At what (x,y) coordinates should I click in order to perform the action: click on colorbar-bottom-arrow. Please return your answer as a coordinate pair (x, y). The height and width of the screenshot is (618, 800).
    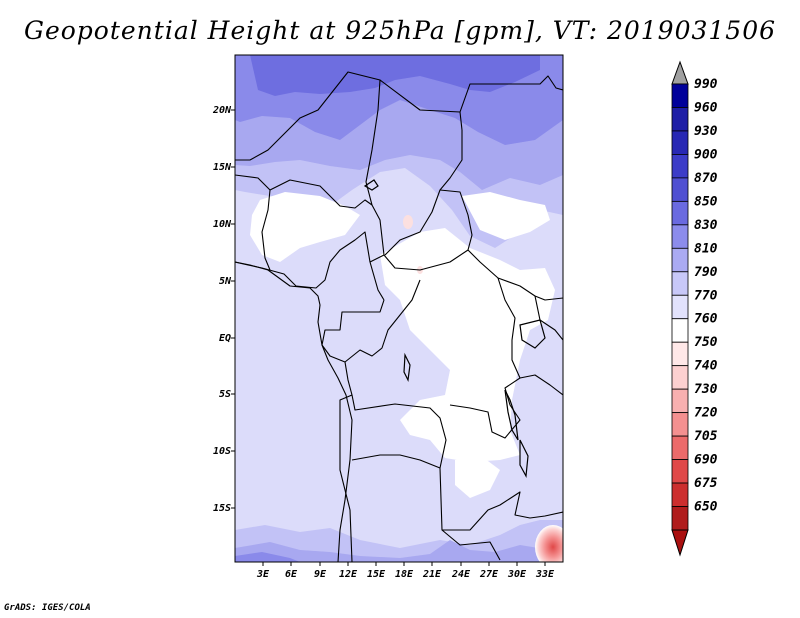
    Looking at the image, I should click on (680, 543).